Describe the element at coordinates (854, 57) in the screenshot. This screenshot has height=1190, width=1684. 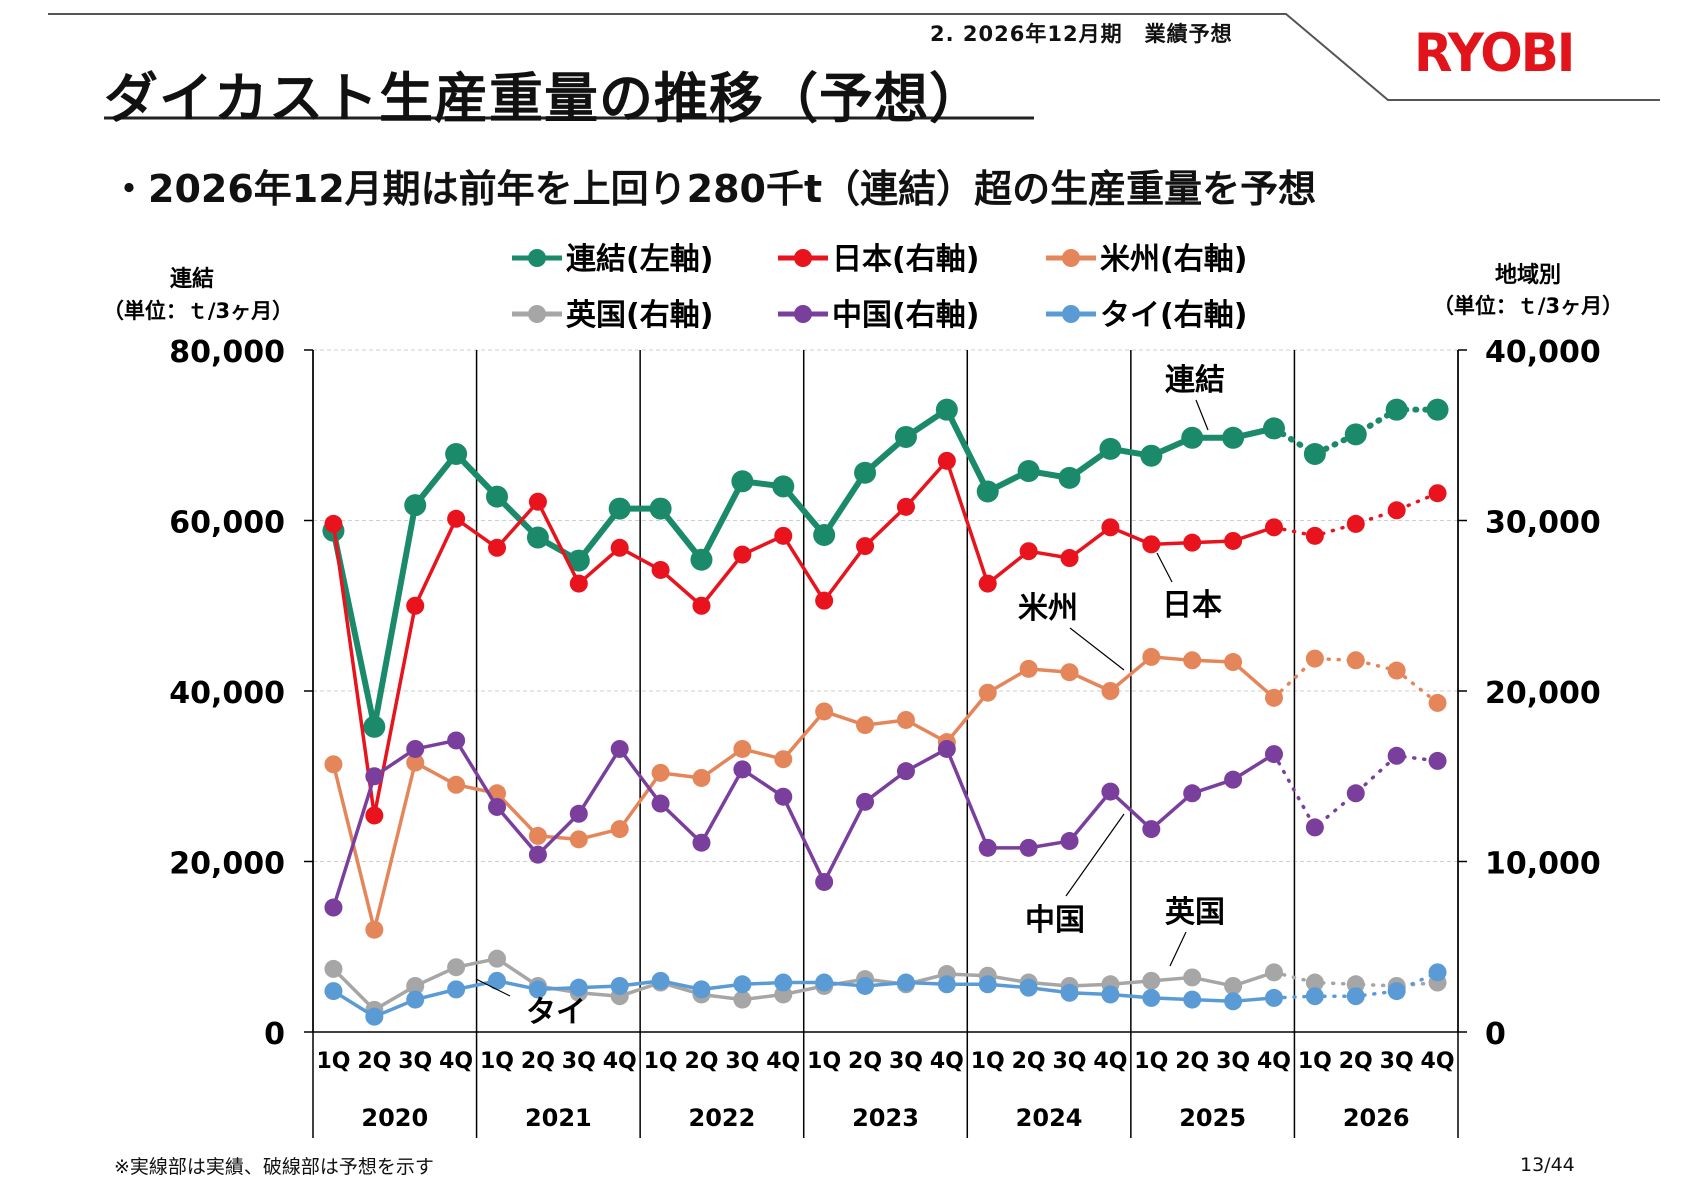
I see `header-rule` at that location.